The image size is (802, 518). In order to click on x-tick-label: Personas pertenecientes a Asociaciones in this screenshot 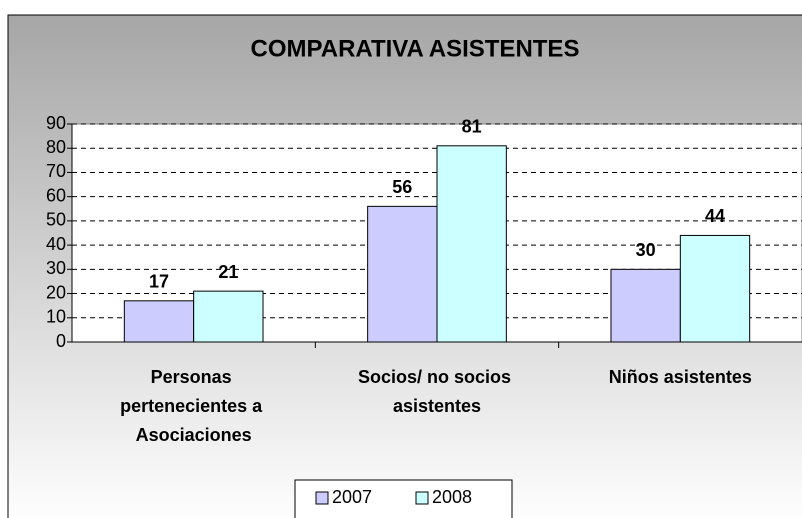, I will do `click(193, 406)`.